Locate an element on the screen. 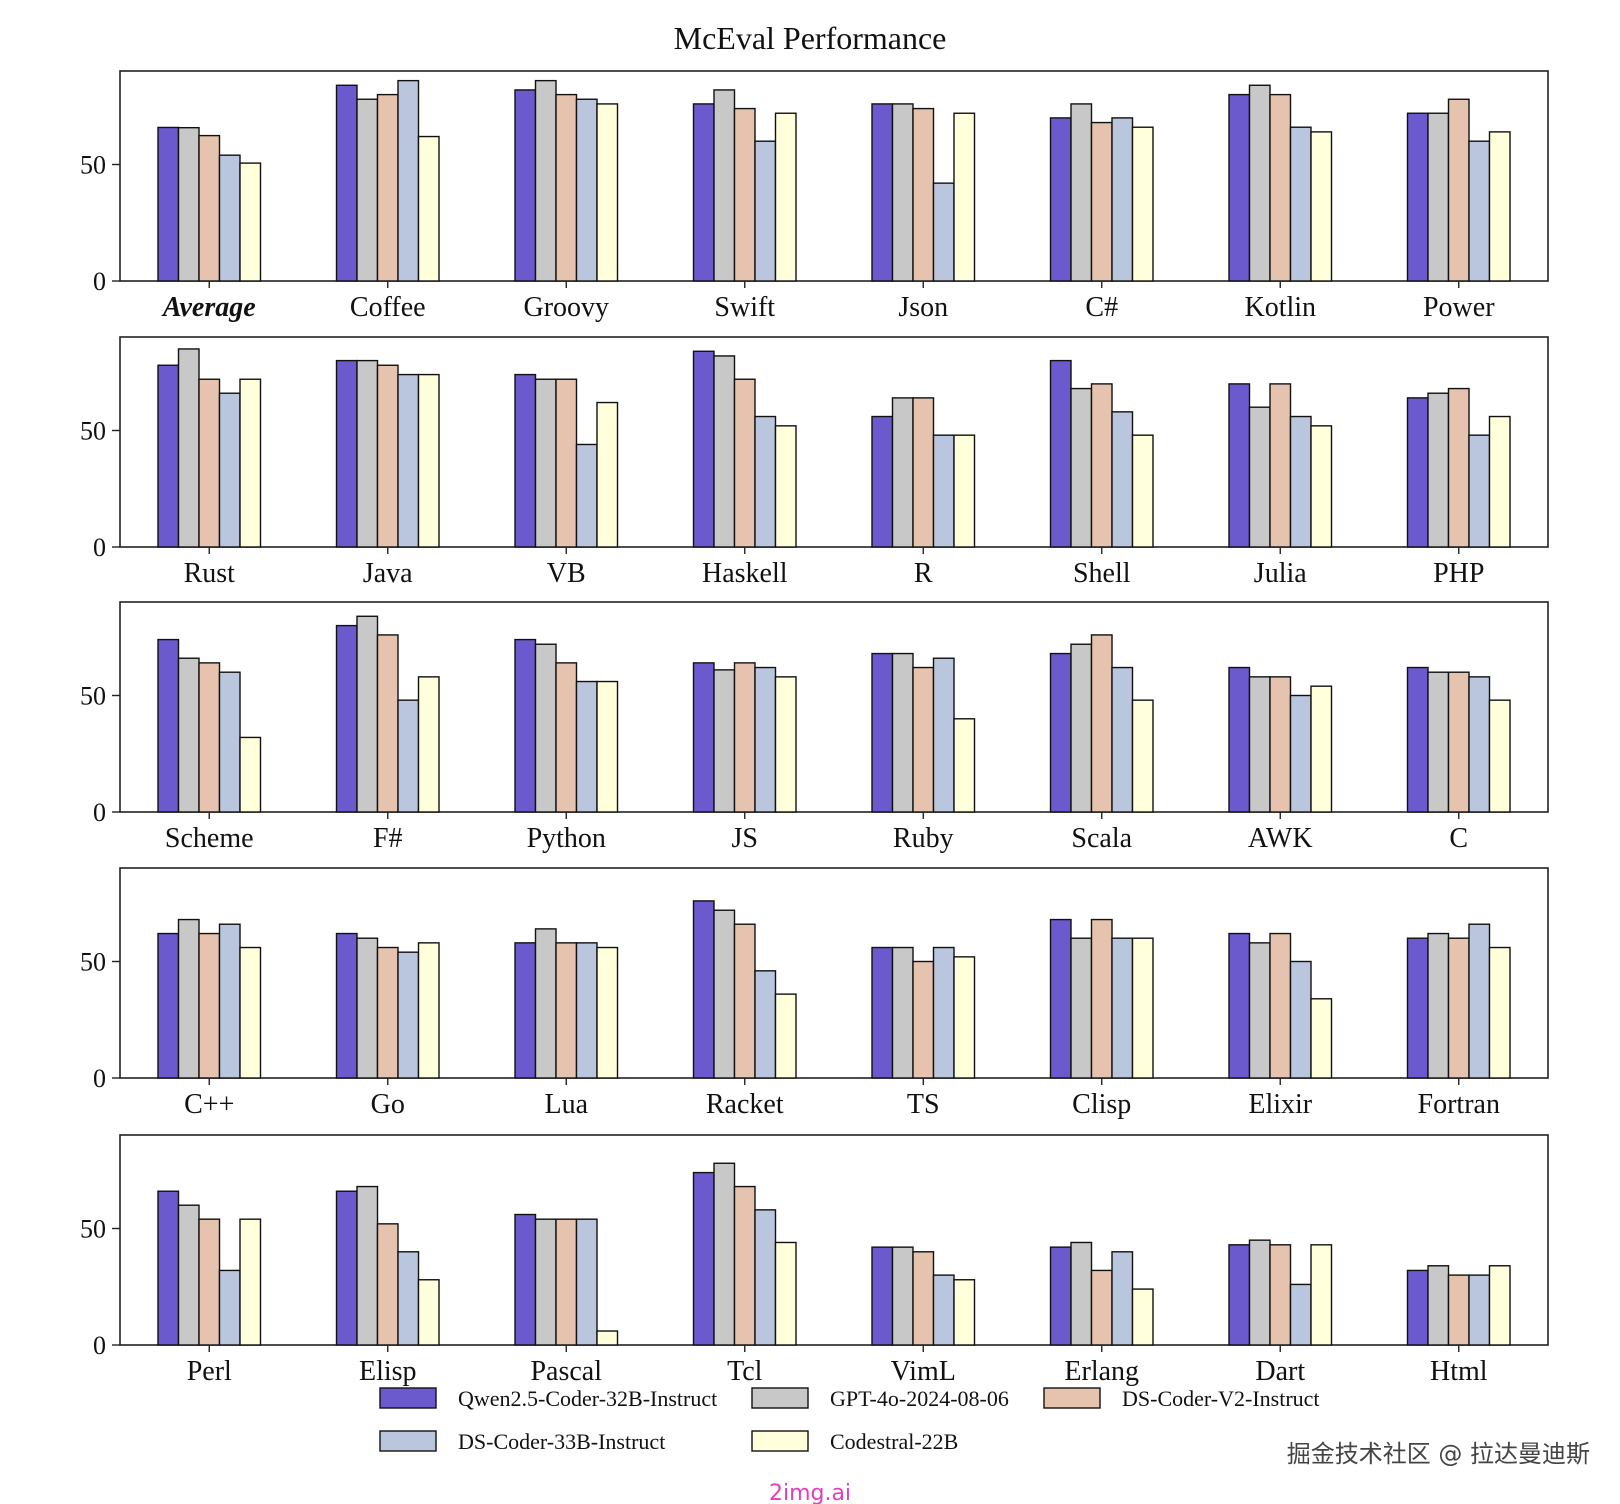  x-tick-label-perl: Perl is located at coordinates (209, 1371).